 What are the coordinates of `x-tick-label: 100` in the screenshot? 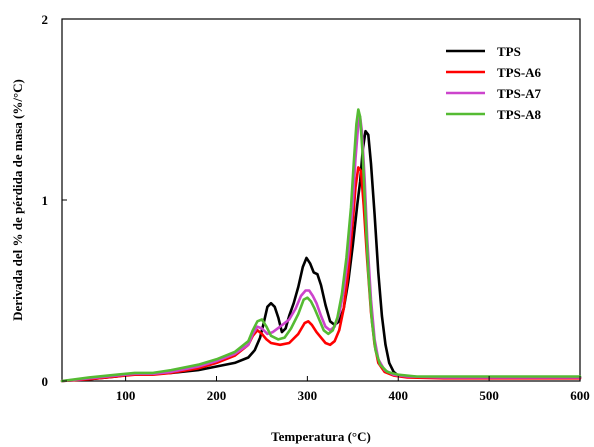 It's located at (126, 395).